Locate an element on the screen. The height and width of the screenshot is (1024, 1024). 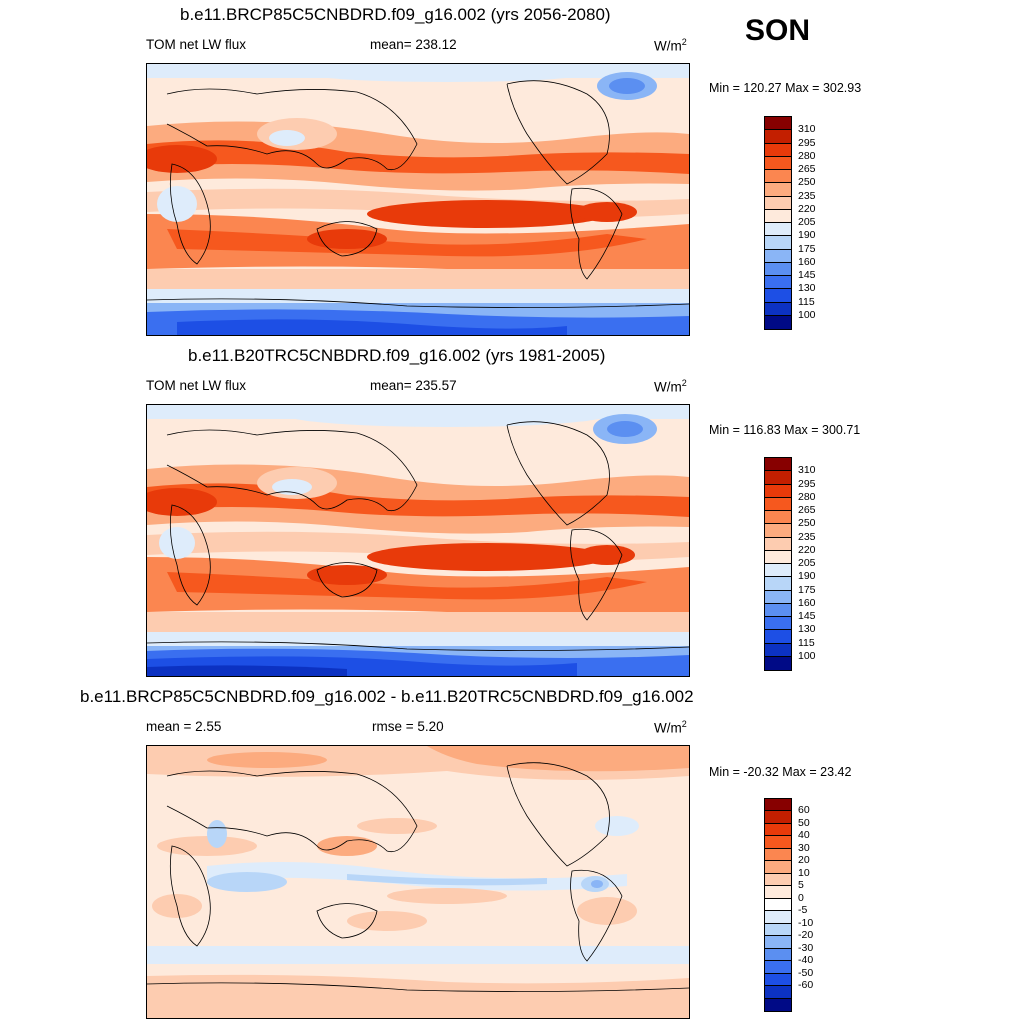
colorbar-tick-label: 30 is located at coordinates (804, 847).